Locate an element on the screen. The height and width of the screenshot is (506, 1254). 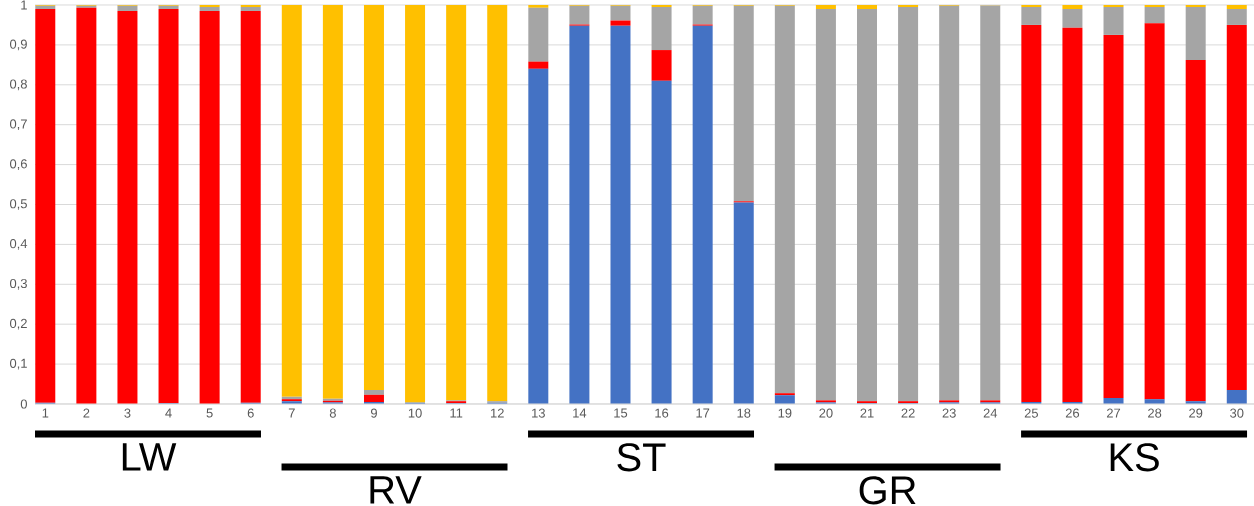
y-tick-label: 0,6 is located at coordinates (18, 164).